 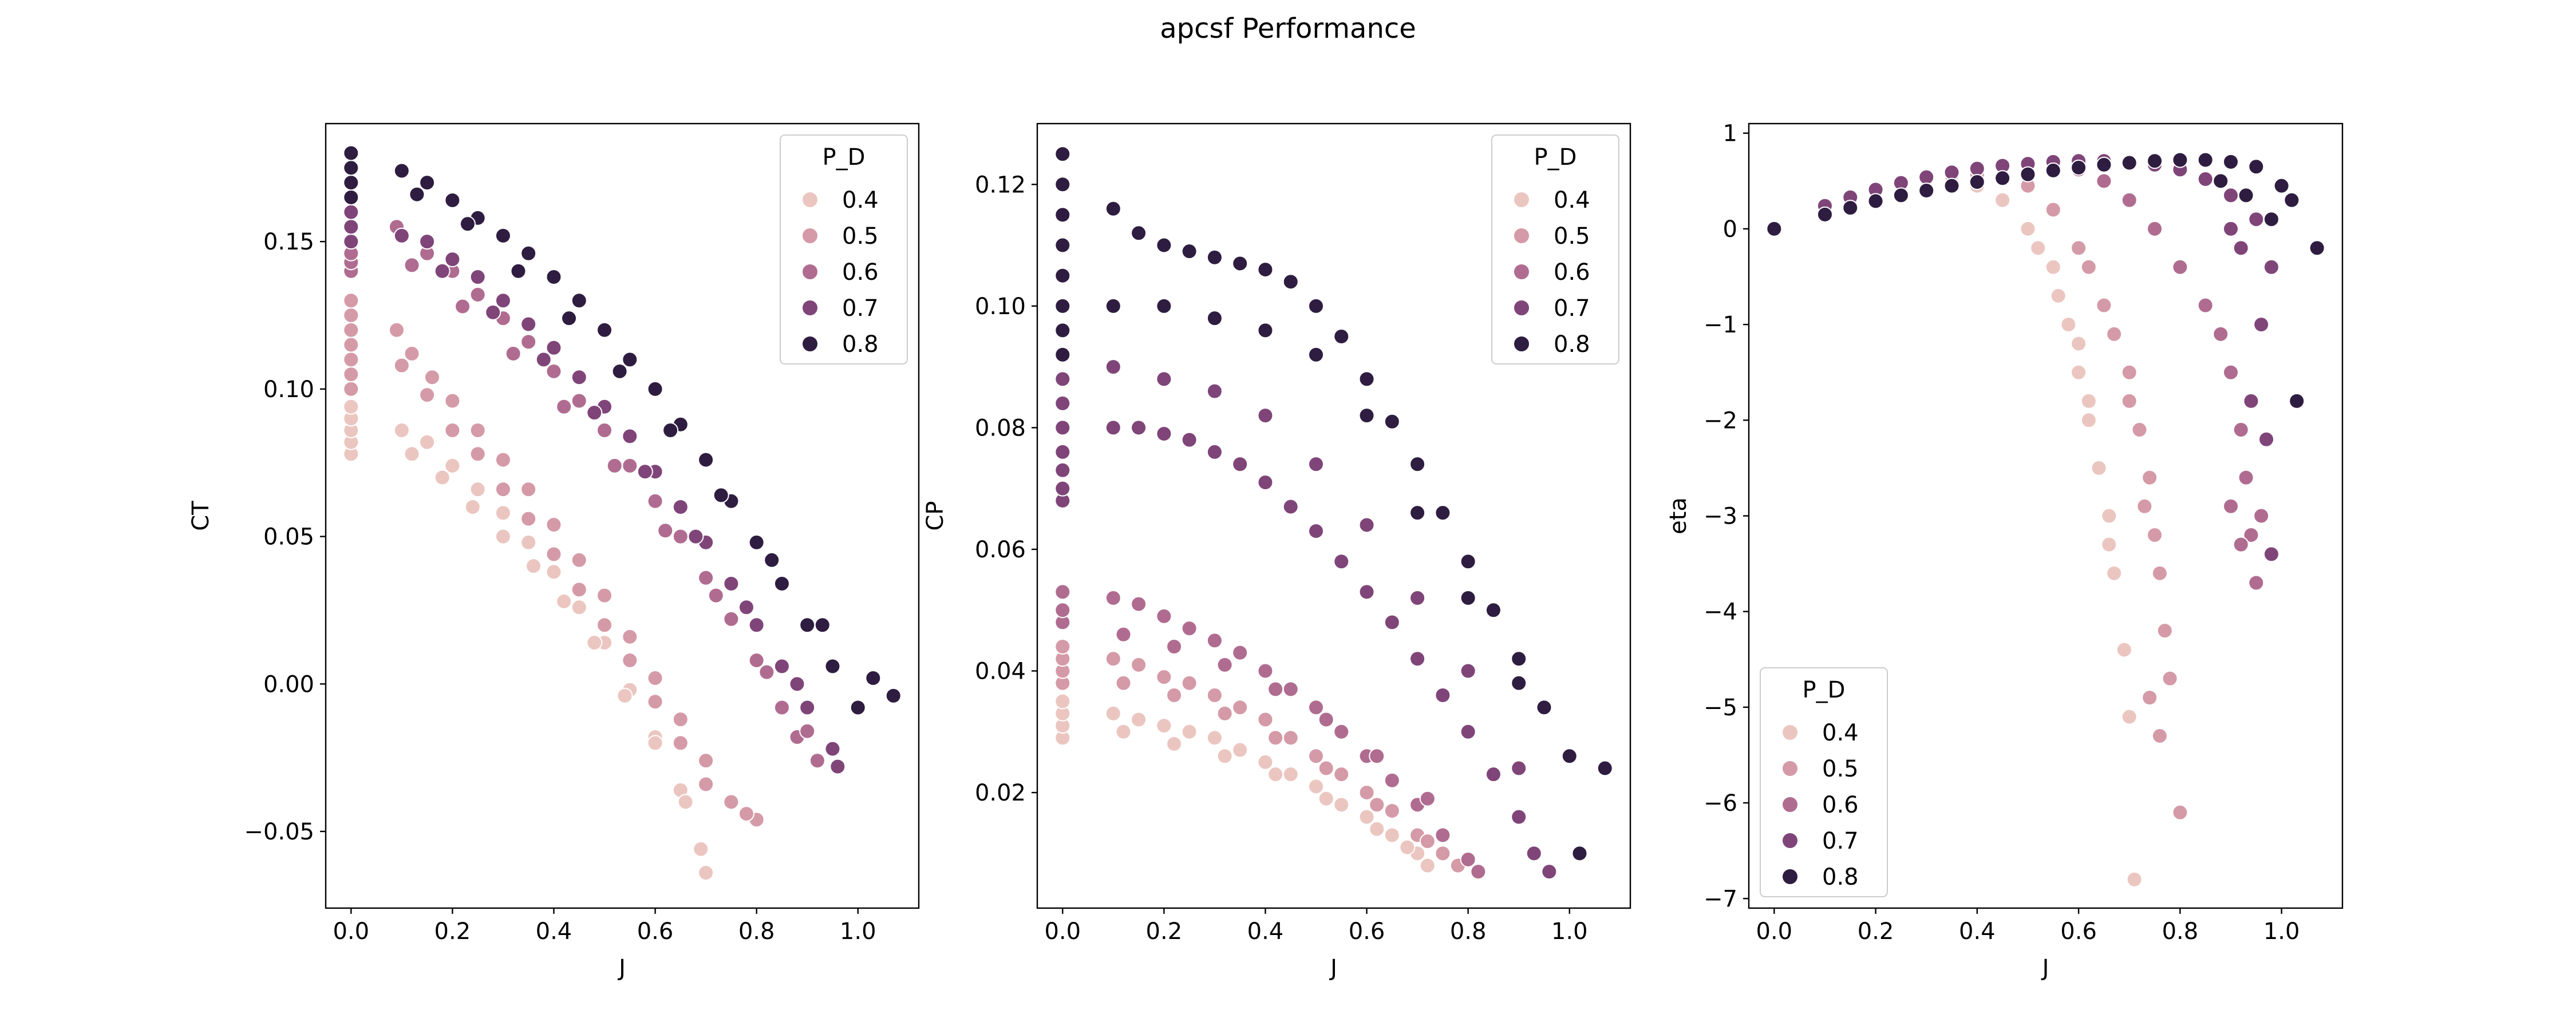 I want to click on x-tick-label: 0.0, so click(x=351, y=931).